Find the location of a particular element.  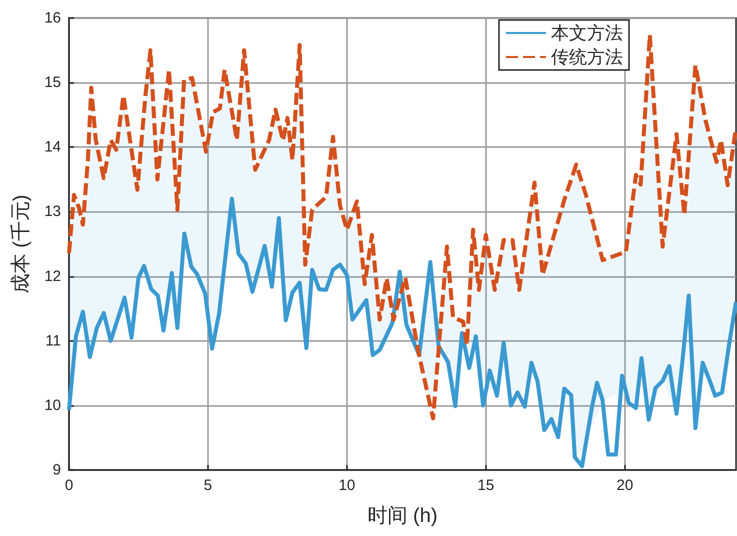

x-tick-label: 5 is located at coordinates (208, 485).